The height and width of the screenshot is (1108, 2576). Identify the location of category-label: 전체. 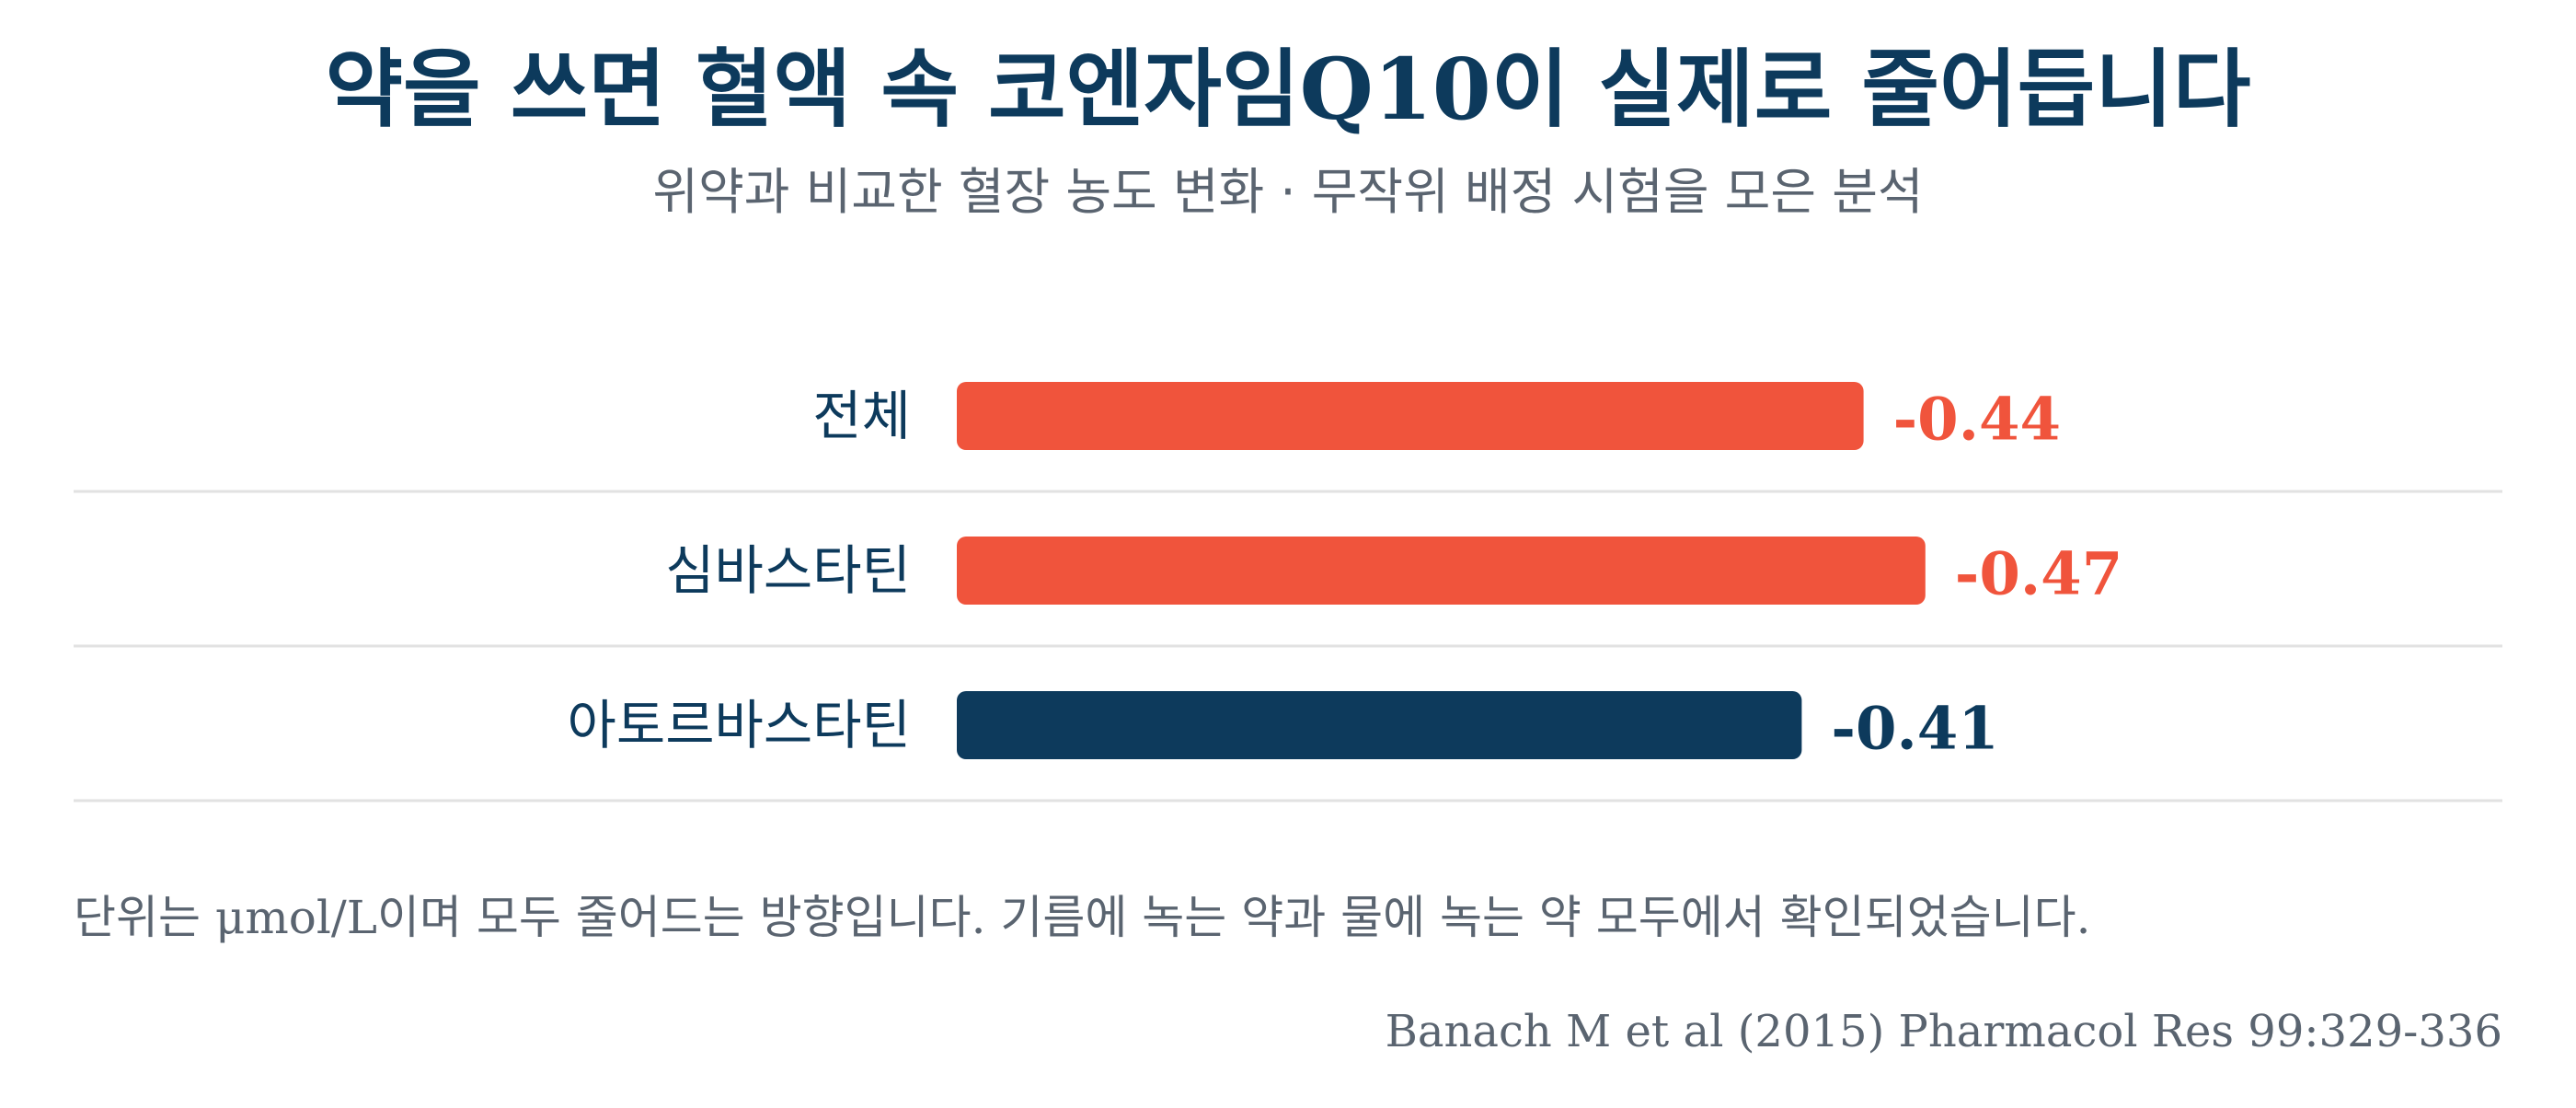
(861, 416).